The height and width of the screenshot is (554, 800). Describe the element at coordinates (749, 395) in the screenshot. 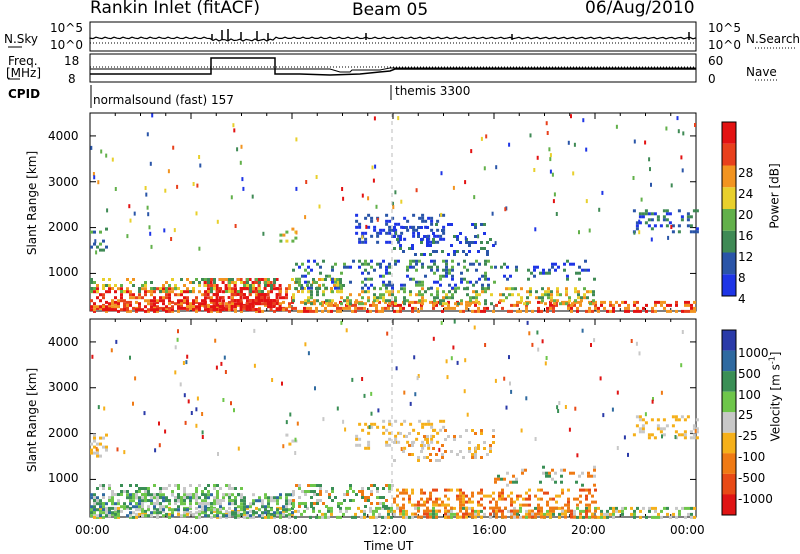

I see `vel-cb-tick-100: 100` at that location.